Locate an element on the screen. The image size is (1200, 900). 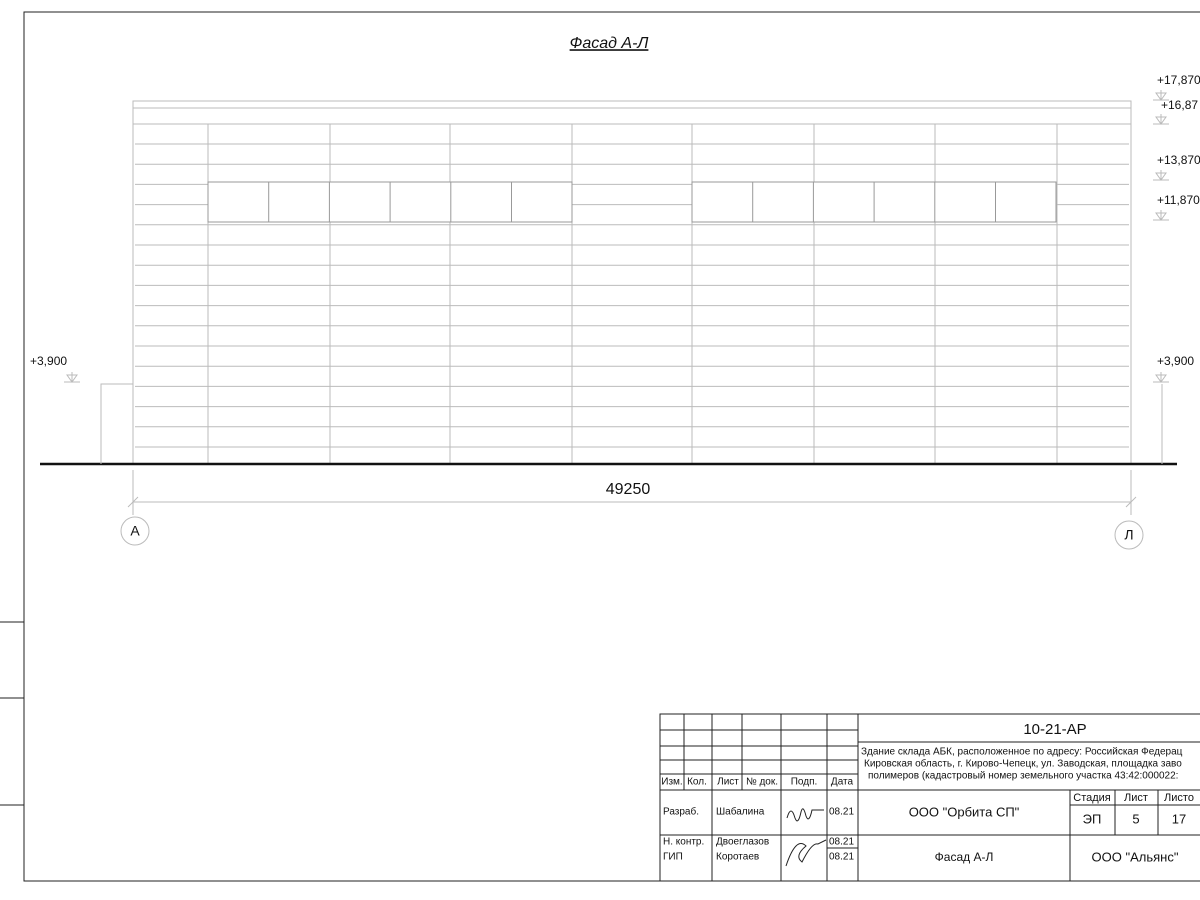
stage-header: Листо is located at coordinates (1179, 798).